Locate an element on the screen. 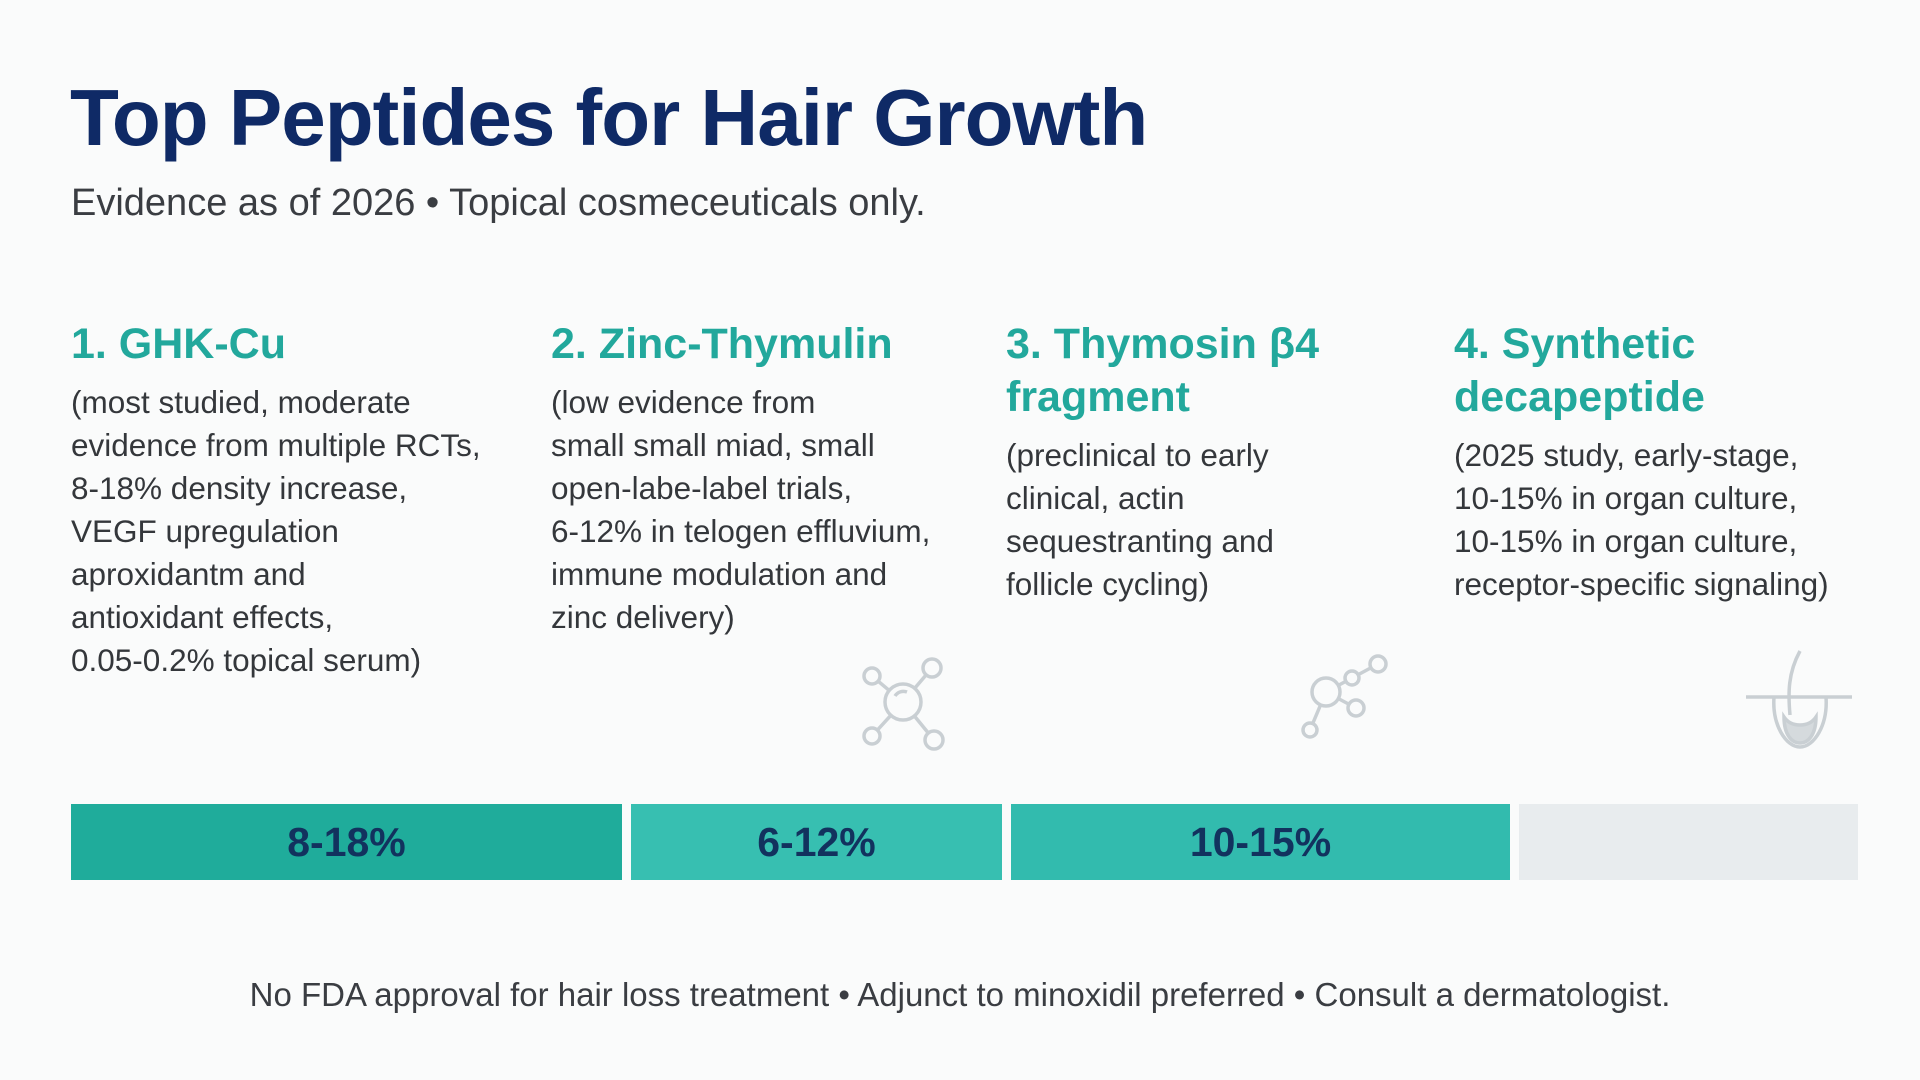 This screenshot has height=1080, width=1920. description-line: sequestranting and is located at coordinates (1140, 541).